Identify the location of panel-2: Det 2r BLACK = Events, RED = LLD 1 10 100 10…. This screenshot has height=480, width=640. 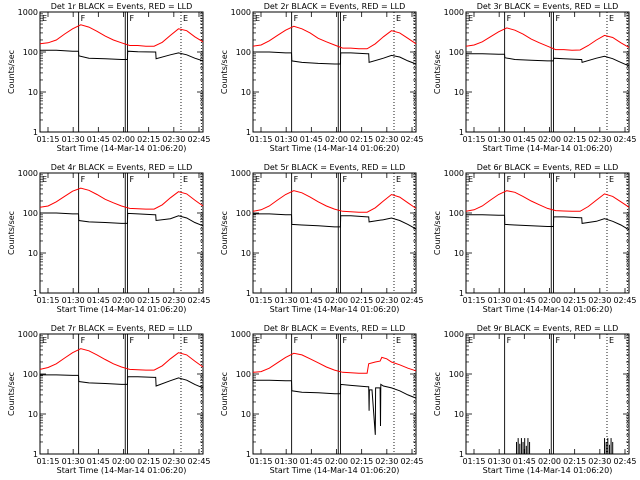
(322, 77).